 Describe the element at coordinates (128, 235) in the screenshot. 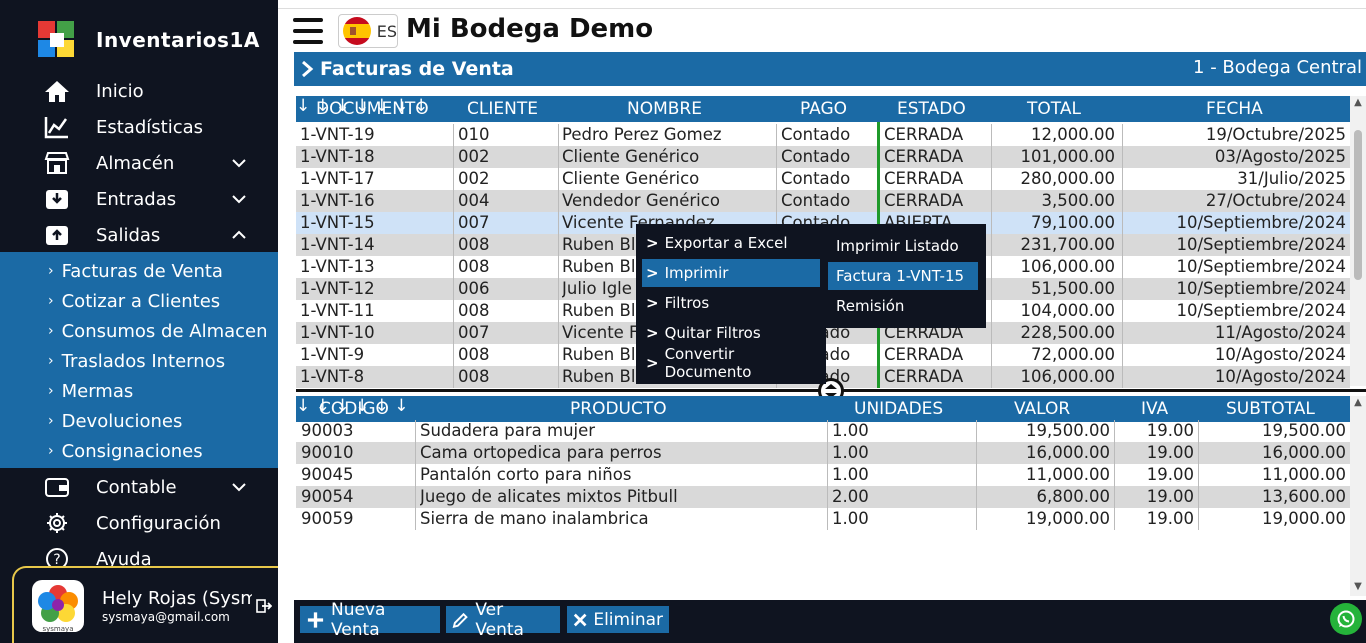

I see `sidebar-item-label: Salidas` at that location.